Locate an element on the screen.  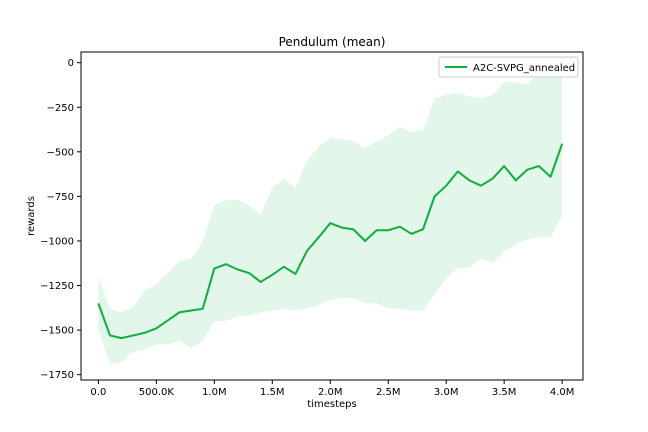
legend: A2C-SVPG_annealed is located at coordinates (508, 67).